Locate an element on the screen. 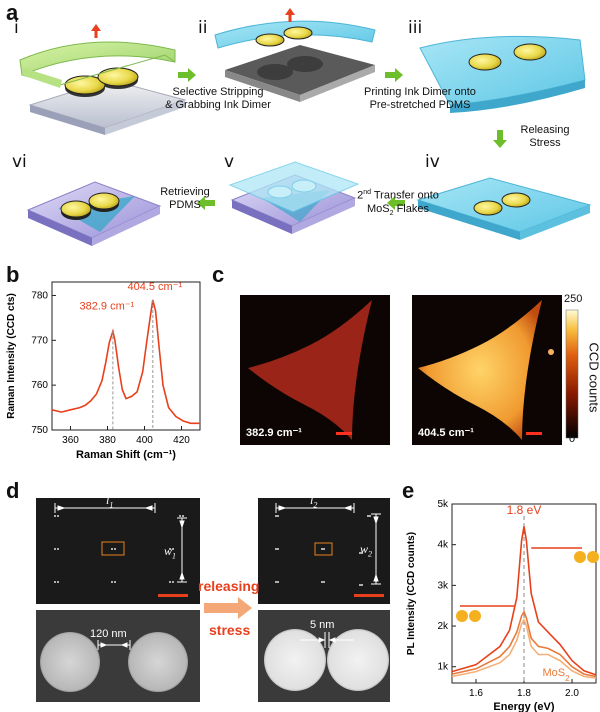 The width and height of the screenshot is (600, 712). transfer-mos: MoS is located at coordinates (378, 208).